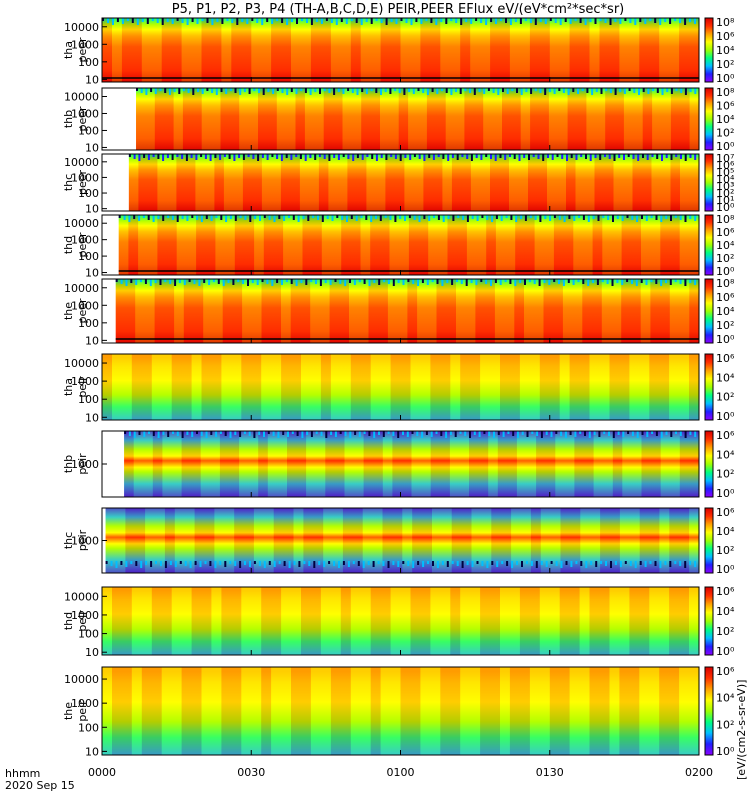  I want to click on heatmap-stripes, so click(414, 182).